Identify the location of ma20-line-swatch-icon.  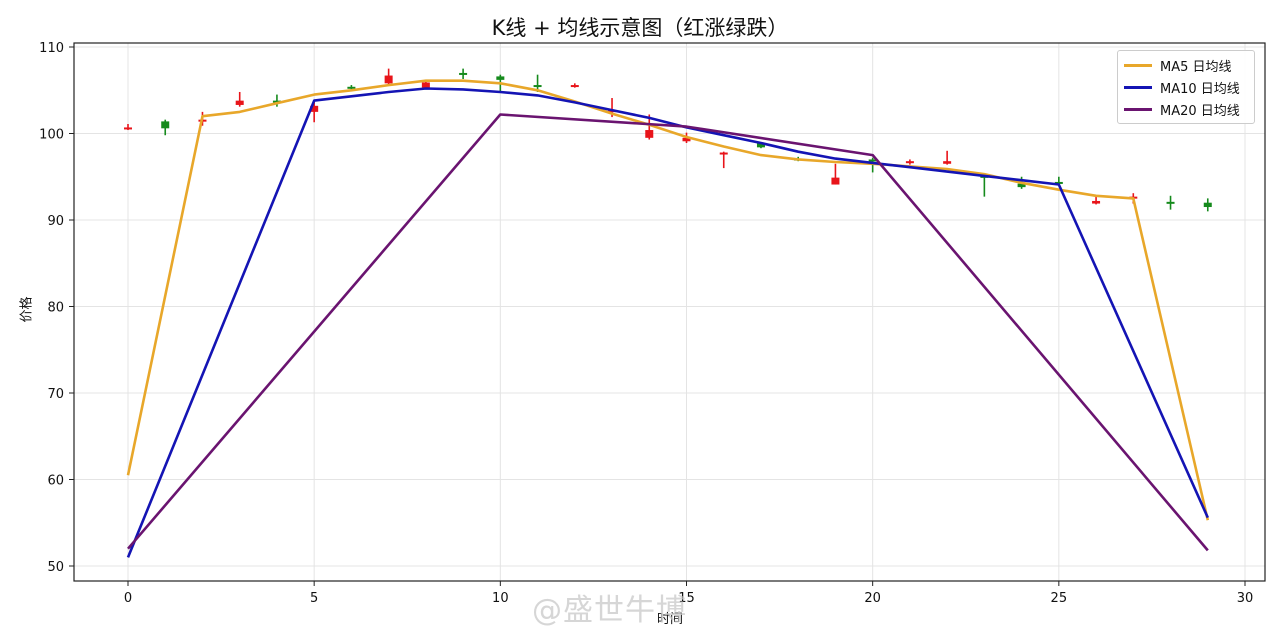
(1138, 109).